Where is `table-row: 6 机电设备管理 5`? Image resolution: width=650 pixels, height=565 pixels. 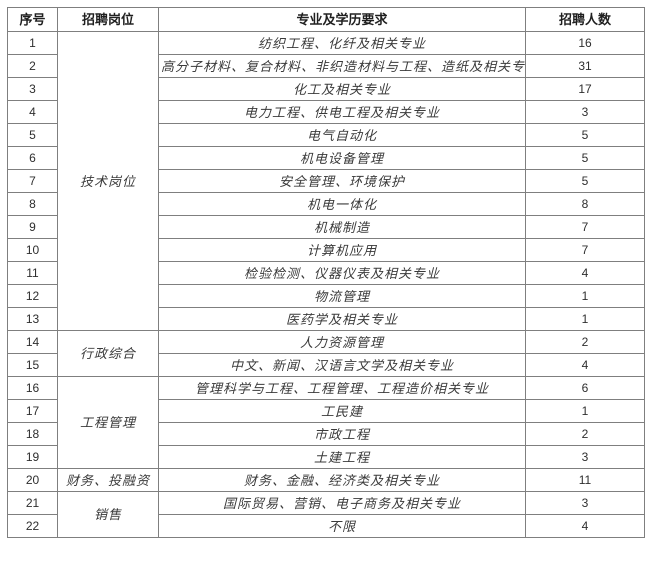 table-row: 6 机电设备管理 5 is located at coordinates (326, 158).